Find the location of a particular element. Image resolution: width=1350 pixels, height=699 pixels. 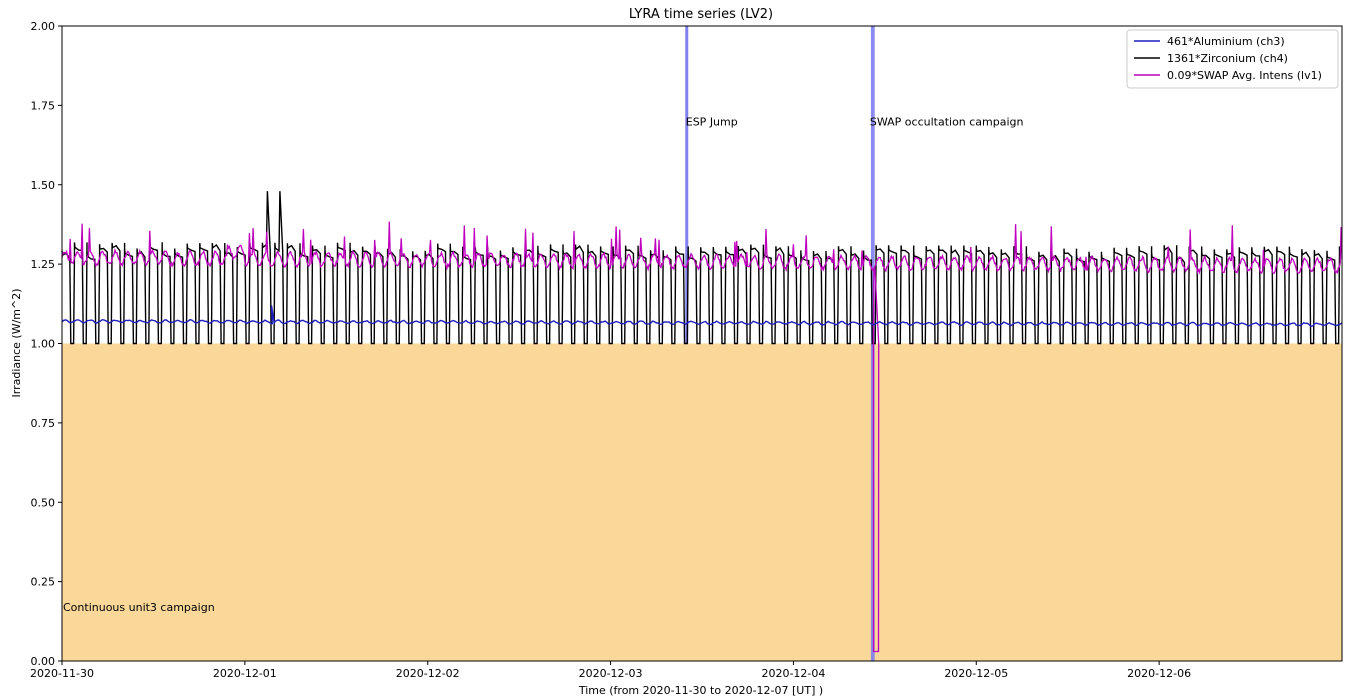

legend-entry-label: 461*Aluminium (ch3) is located at coordinates (1226, 41).